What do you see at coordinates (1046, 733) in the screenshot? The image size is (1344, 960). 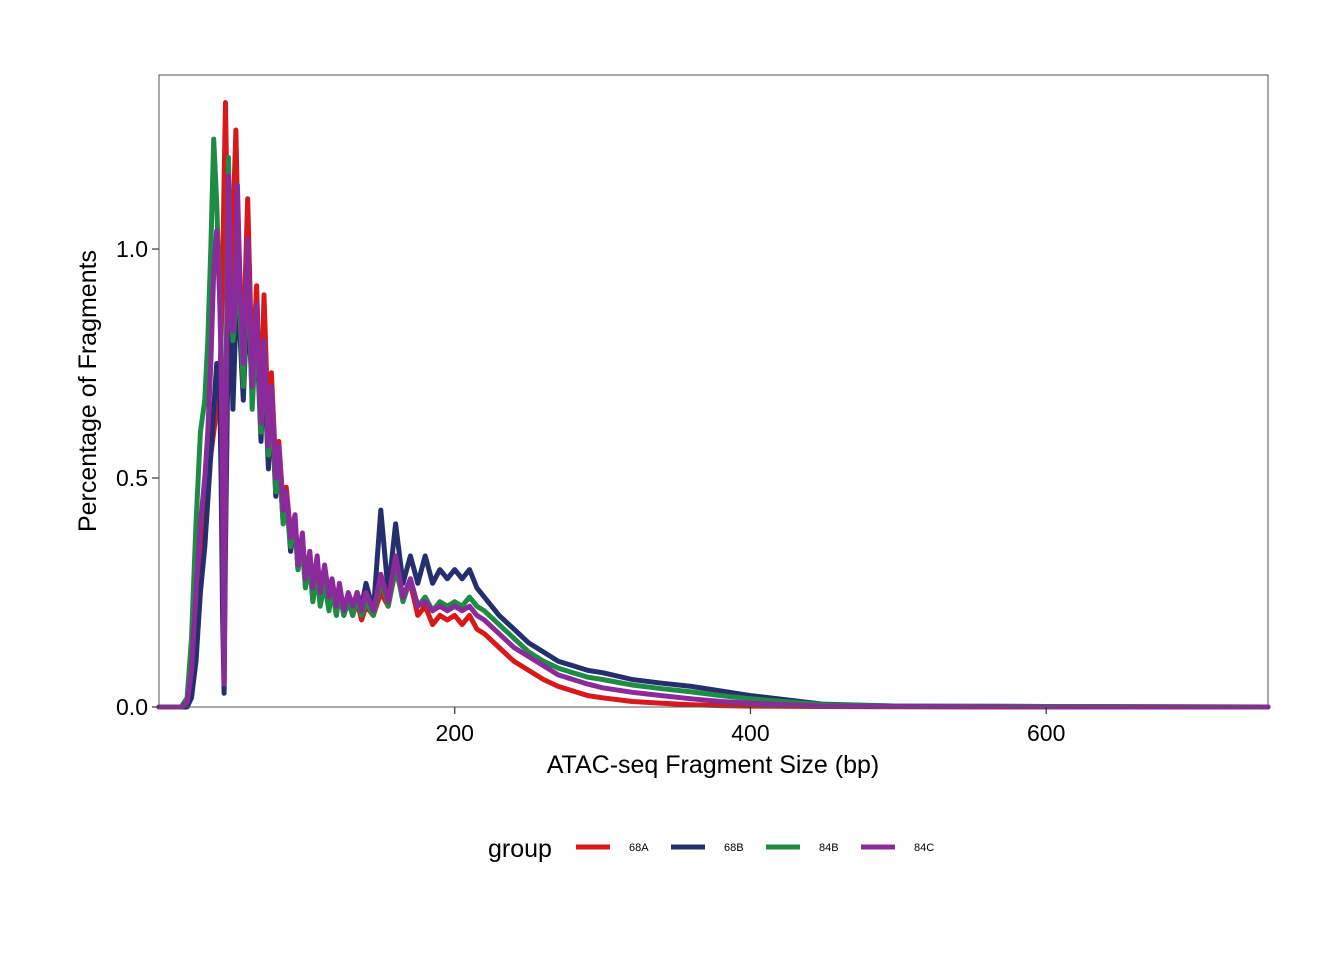 I see `x-tick-label: 600` at bounding box center [1046, 733].